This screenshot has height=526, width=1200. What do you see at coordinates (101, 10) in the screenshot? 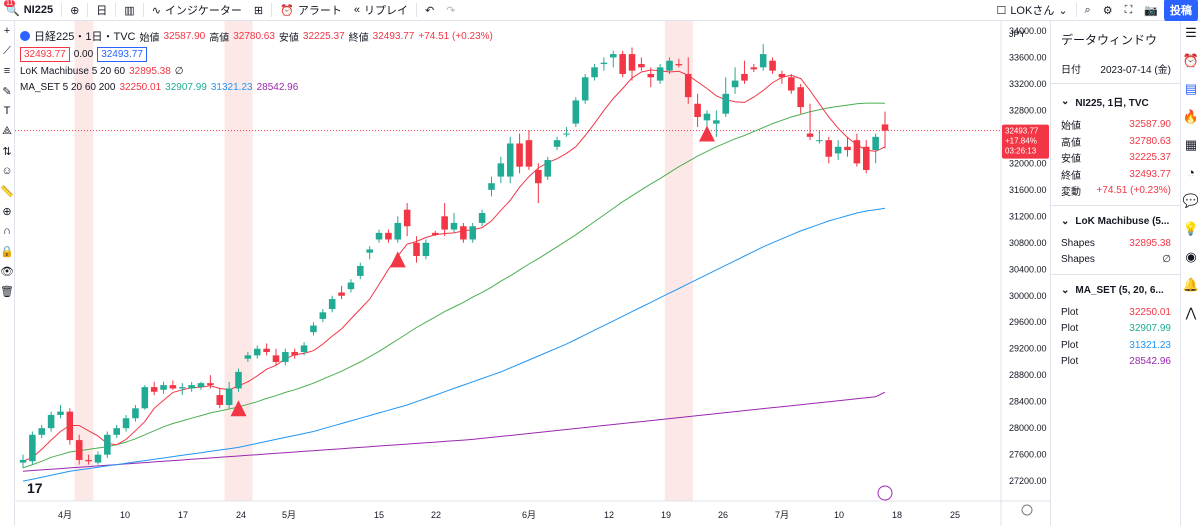
I see `interval-button: 日` at bounding box center [101, 10].